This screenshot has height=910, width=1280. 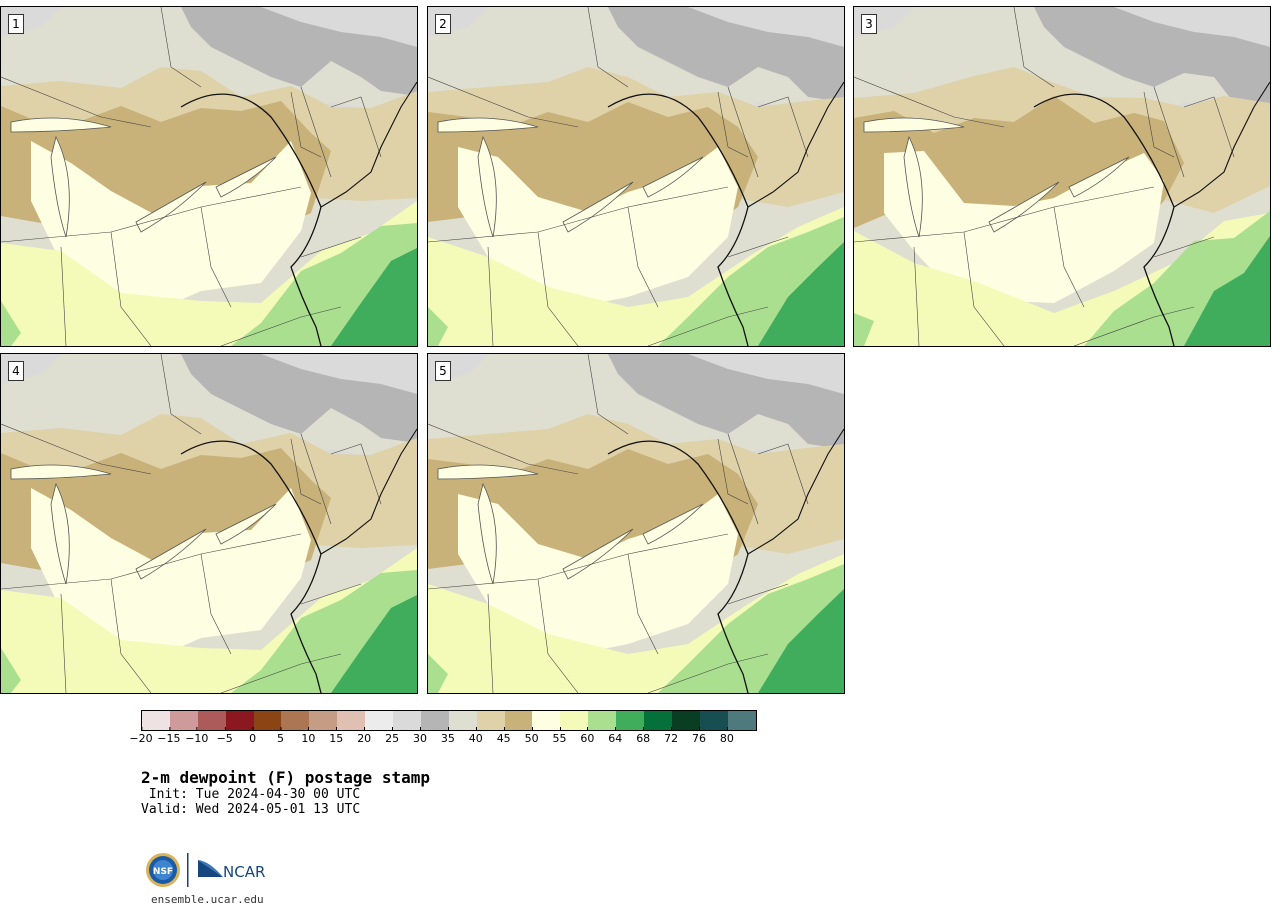 What do you see at coordinates (504, 736) in the screenshot?
I see `colorbar-tick-label: 45` at bounding box center [504, 736].